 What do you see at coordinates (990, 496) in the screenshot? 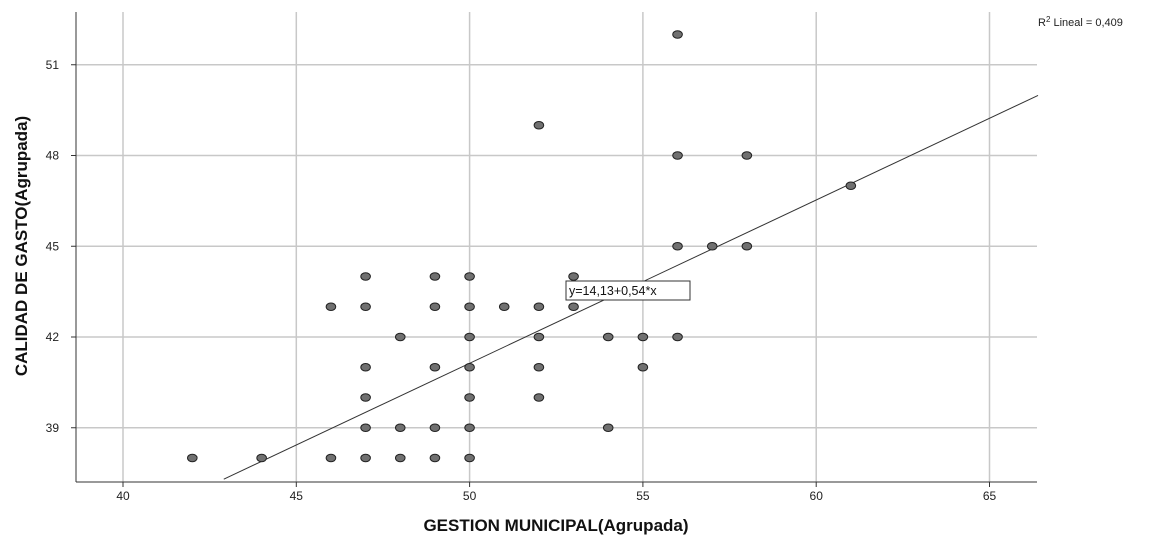
I see `x-tick-label: 65` at bounding box center [990, 496].